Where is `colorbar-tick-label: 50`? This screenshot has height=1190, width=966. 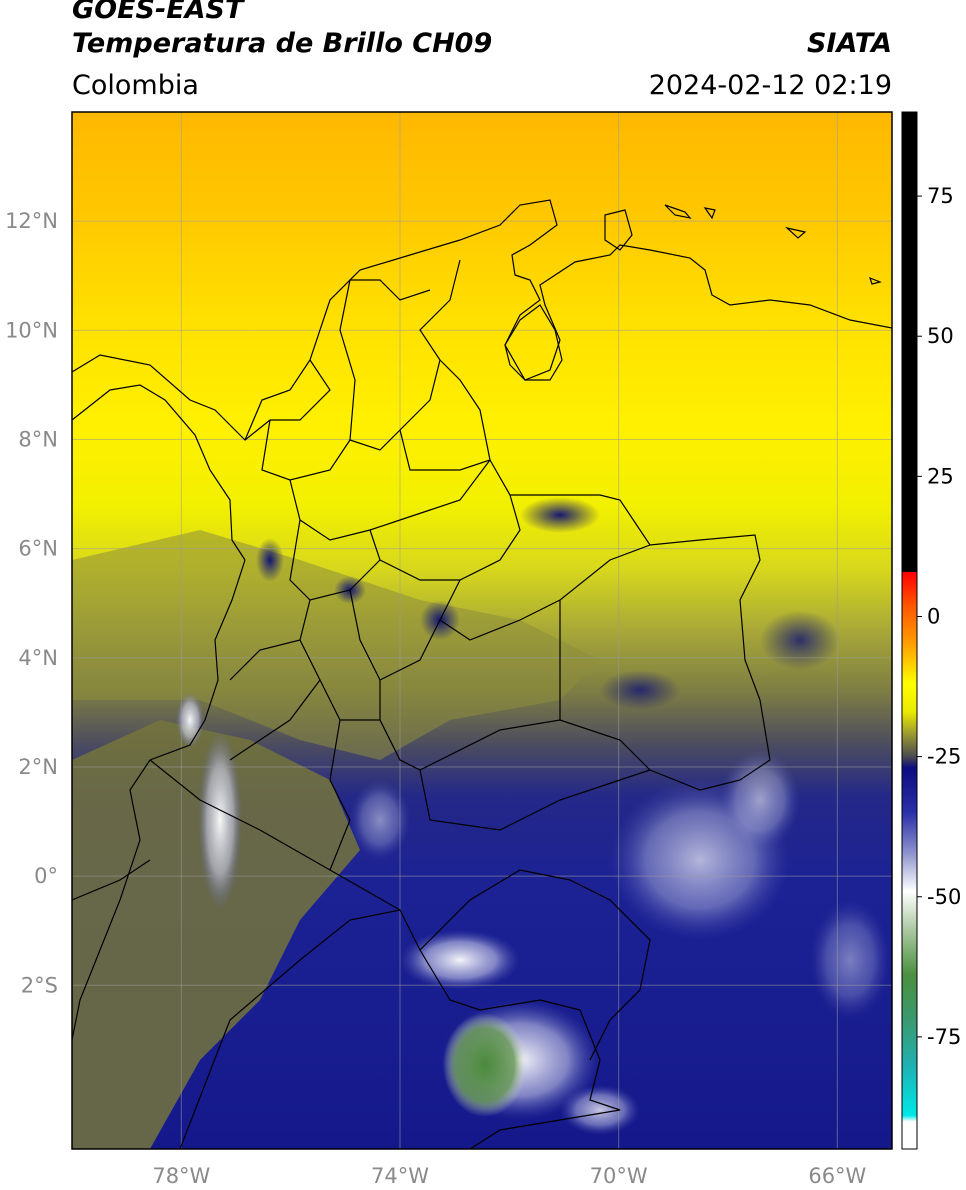 colorbar-tick-label: 50 is located at coordinates (940, 336).